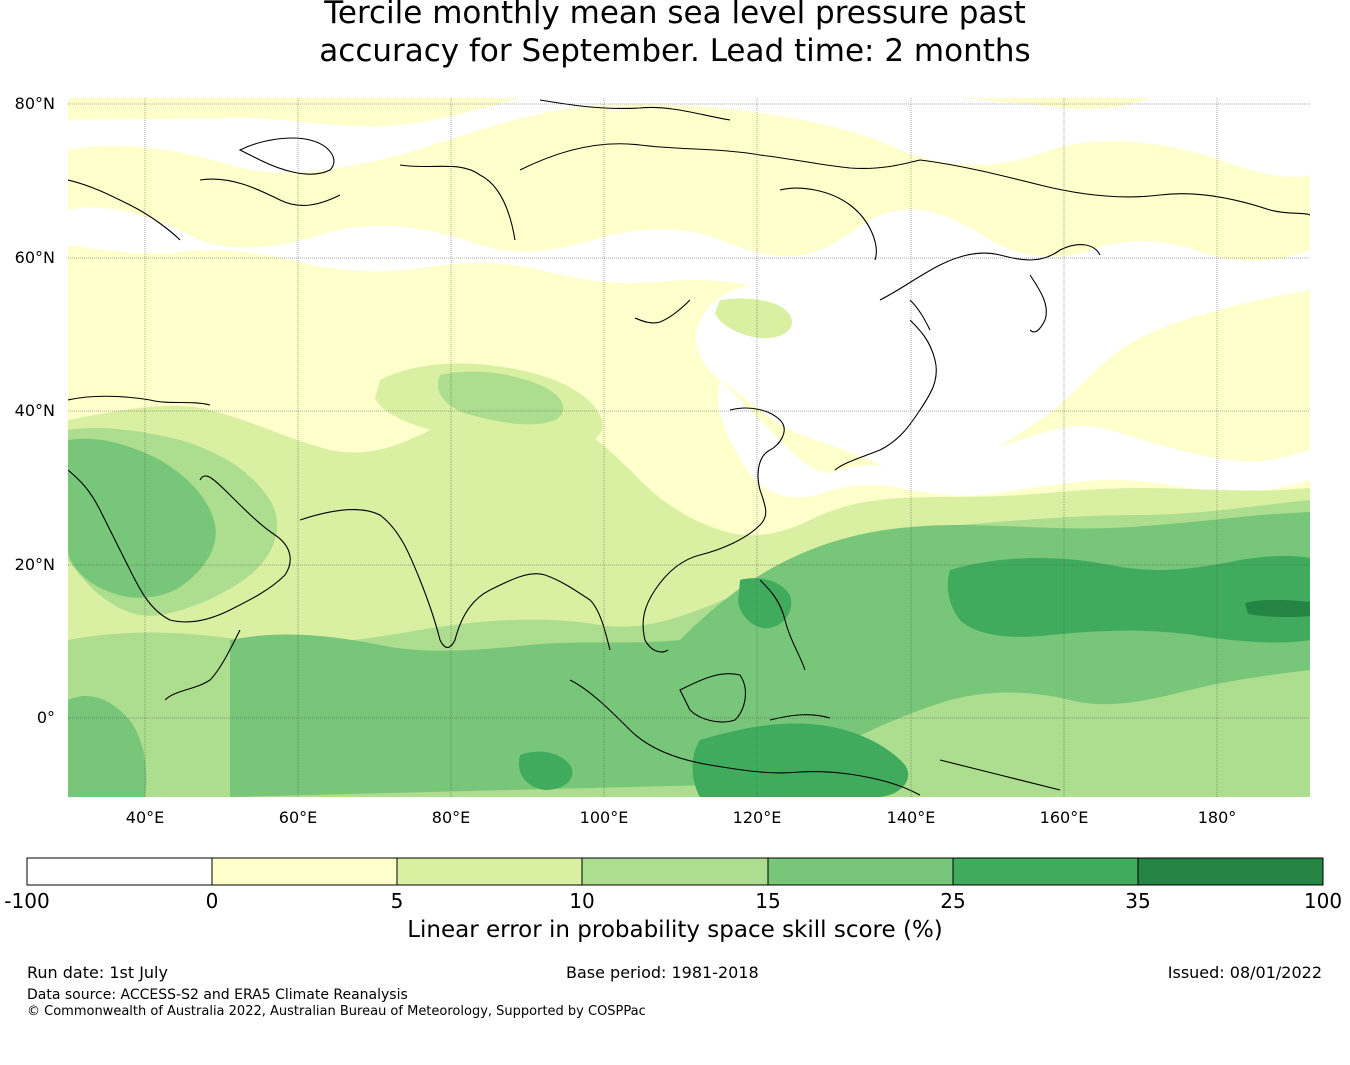  I want to click on colorbar-tick-35: 35, so click(1138, 901).